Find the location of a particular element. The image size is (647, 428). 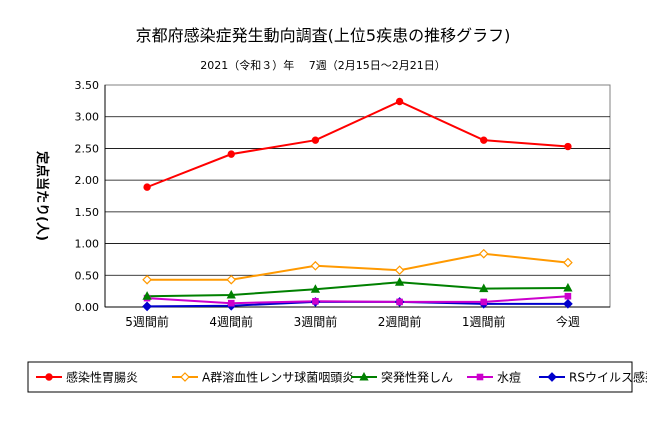

y-tick-label: 0.00 is located at coordinates (87, 307).